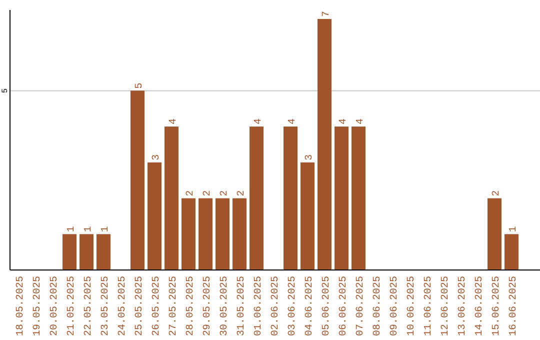 Image resolution: width=540 pixels, height=340 pixels. I want to click on x-tick-label: 01.06.2025, so click(259, 306).